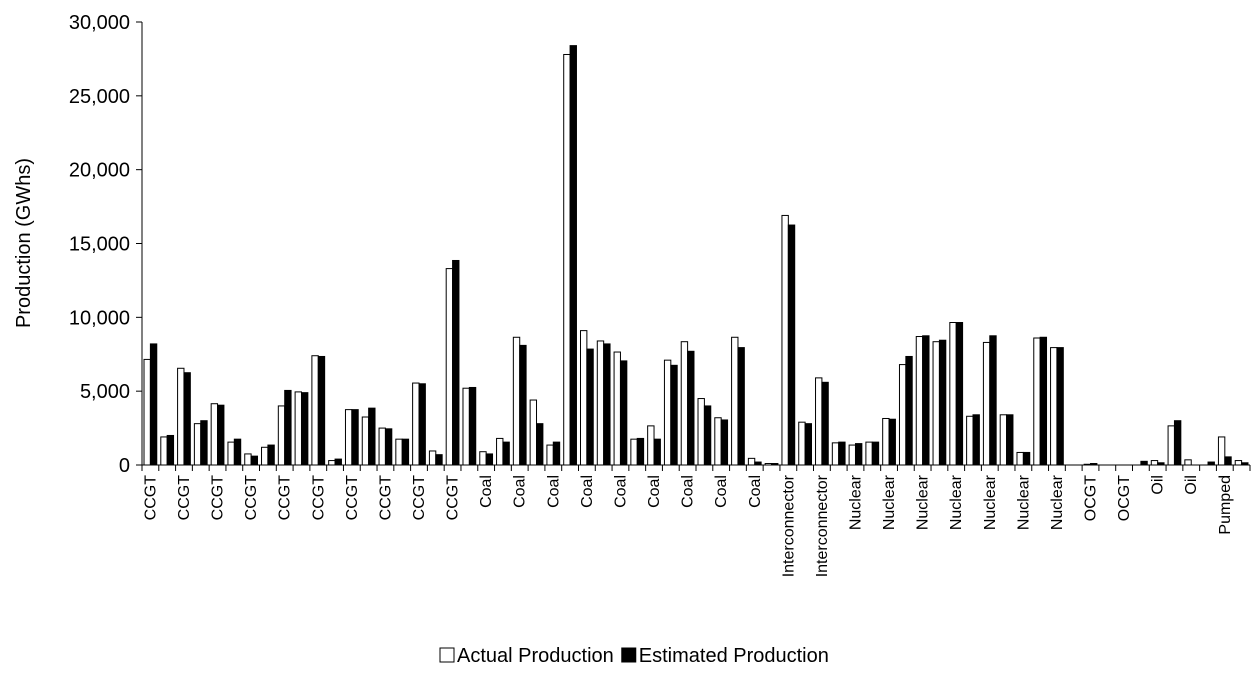 This screenshot has width=1254, height=682. I want to click on y-tick-label: 20,000, so click(99, 171).